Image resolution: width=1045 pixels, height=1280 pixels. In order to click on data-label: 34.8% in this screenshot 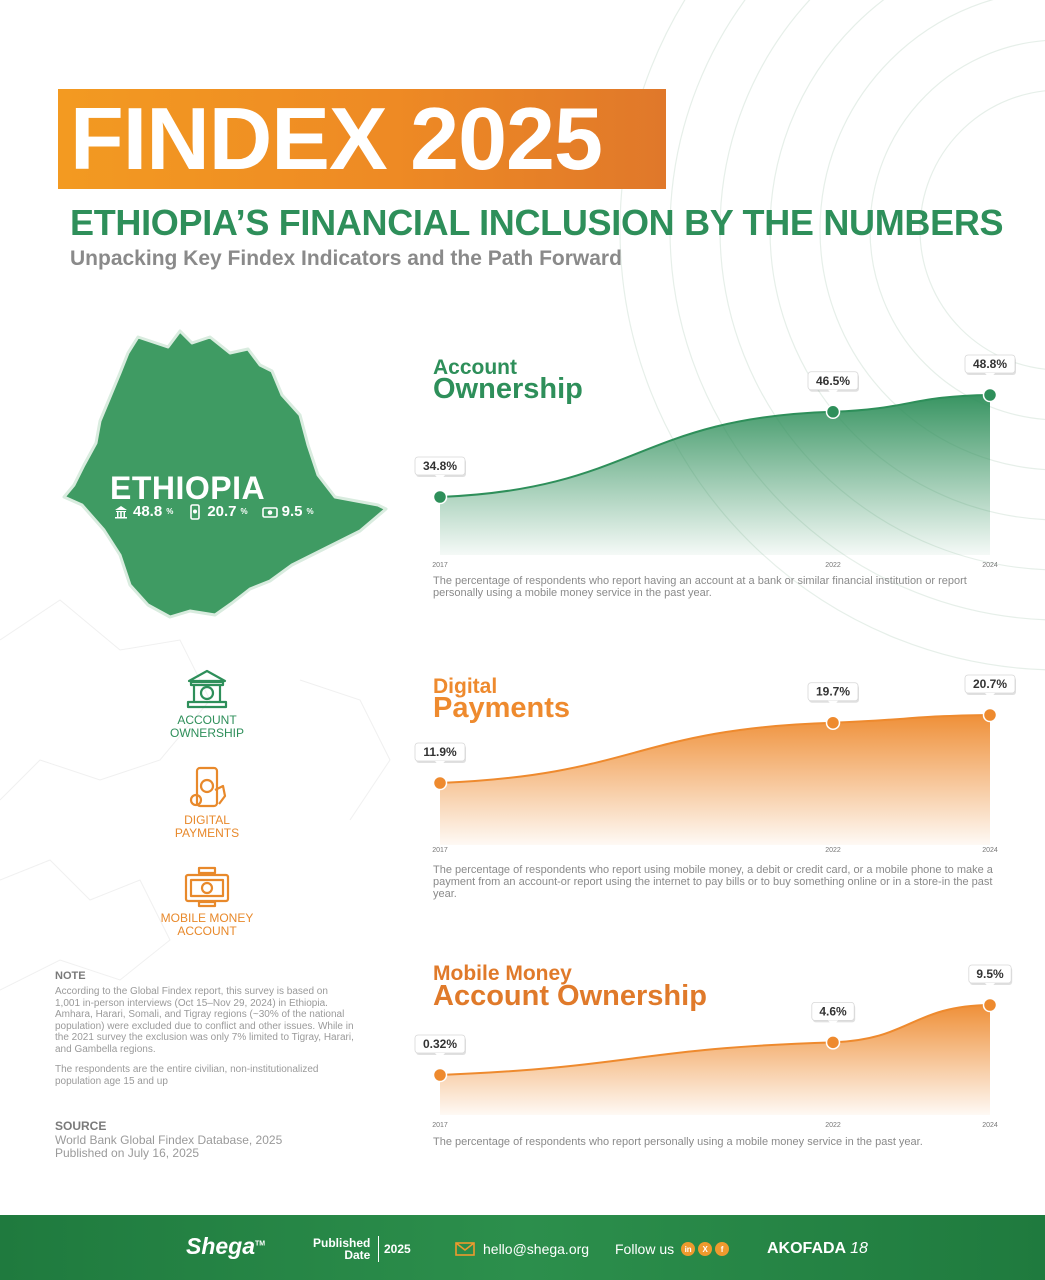, I will do `click(440, 468)`.